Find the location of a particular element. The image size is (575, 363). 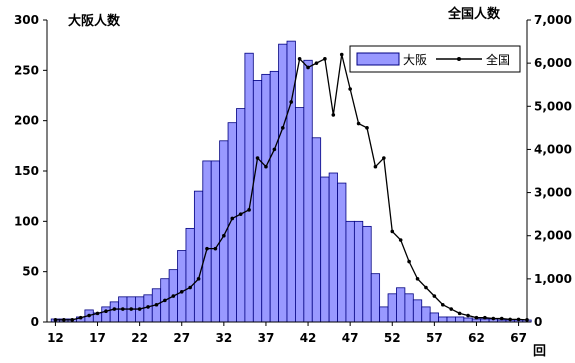

legend-swatch-marker is located at coordinates (459, 59).